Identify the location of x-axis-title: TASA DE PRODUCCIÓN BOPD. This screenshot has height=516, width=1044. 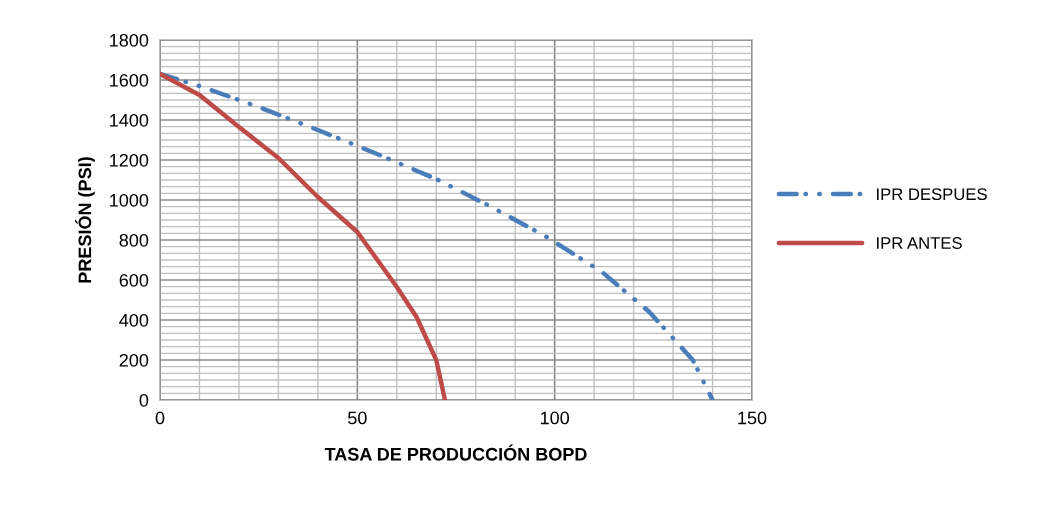
(455, 452).